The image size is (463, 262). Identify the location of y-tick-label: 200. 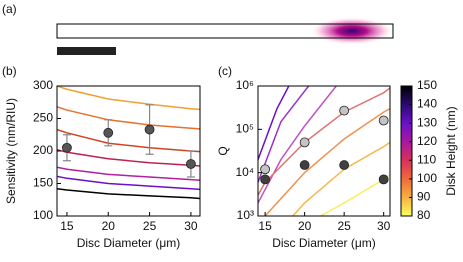
(43, 150).